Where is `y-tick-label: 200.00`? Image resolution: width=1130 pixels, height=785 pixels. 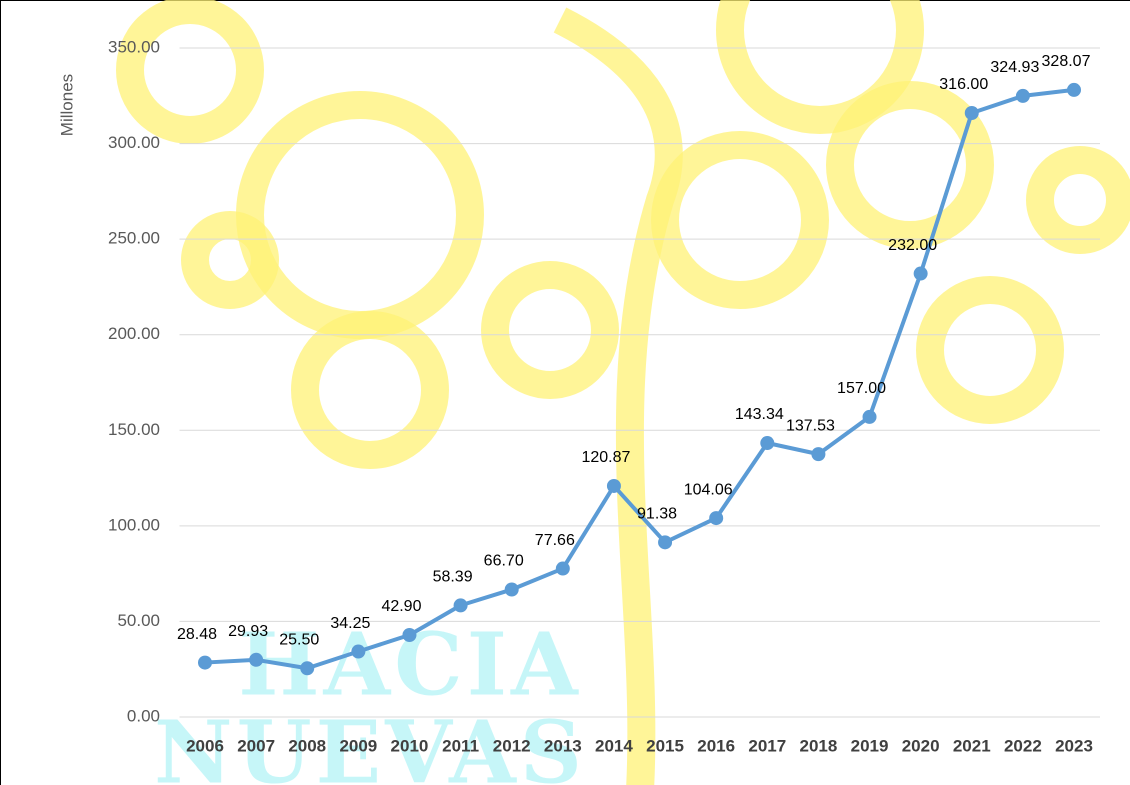
y-tick-label: 200.00 is located at coordinates (134, 333).